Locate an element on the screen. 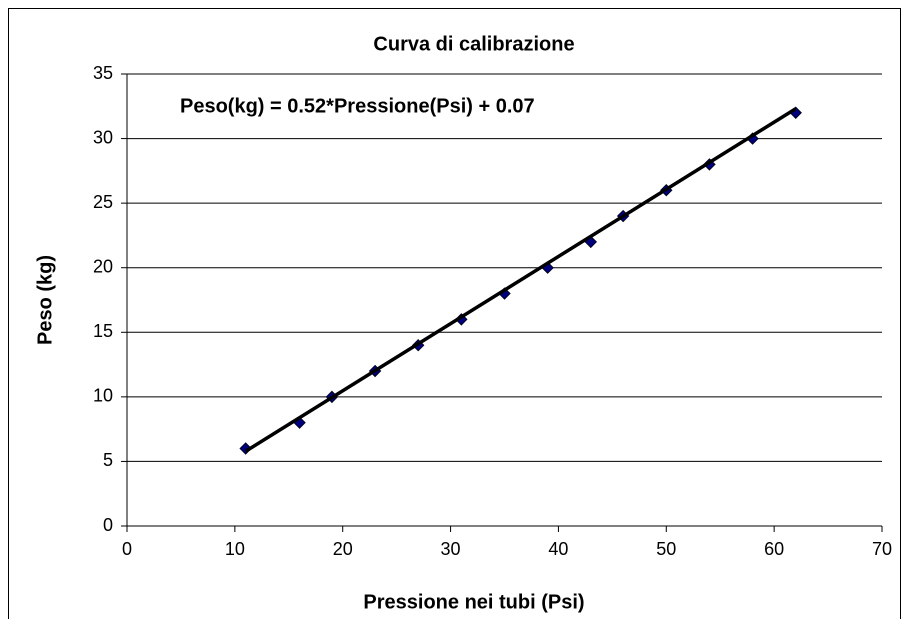 The image size is (909, 619). y-tick-label: 20 is located at coordinates (103, 266).